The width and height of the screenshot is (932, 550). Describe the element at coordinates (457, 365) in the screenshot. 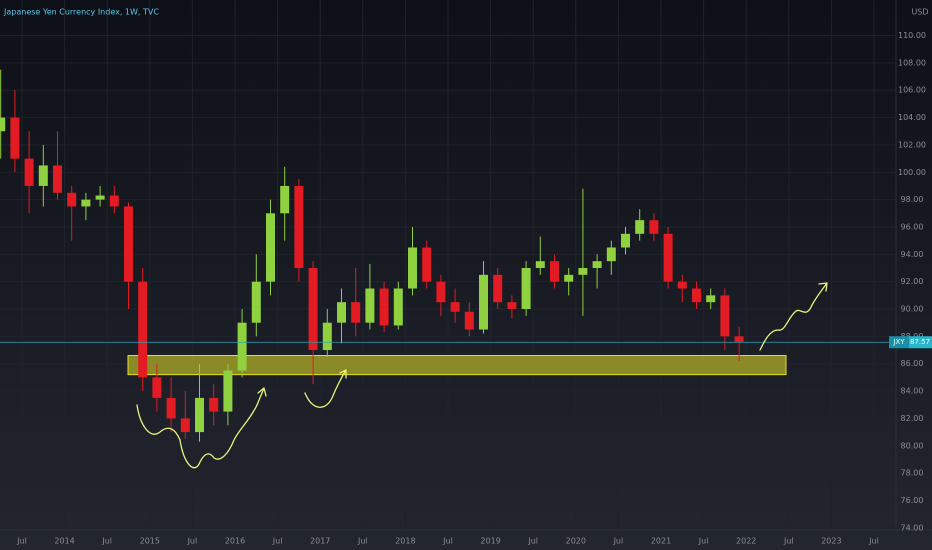

I see `support-zone` at that location.